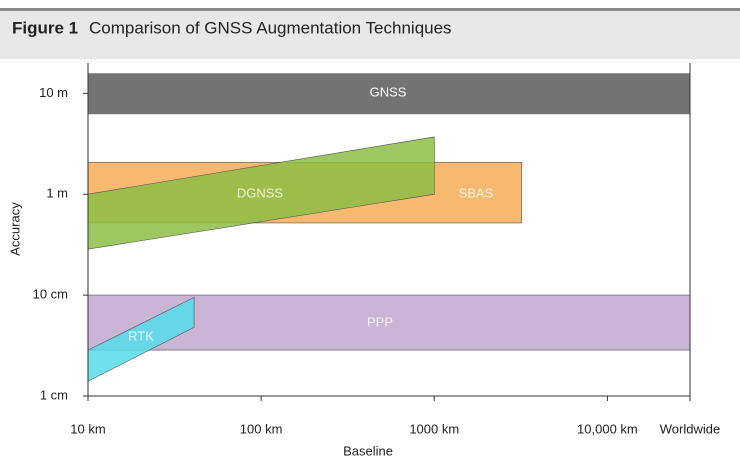  Describe the element at coordinates (53, 92) in the screenshot. I see `y-tick-label: 10 m` at that location.